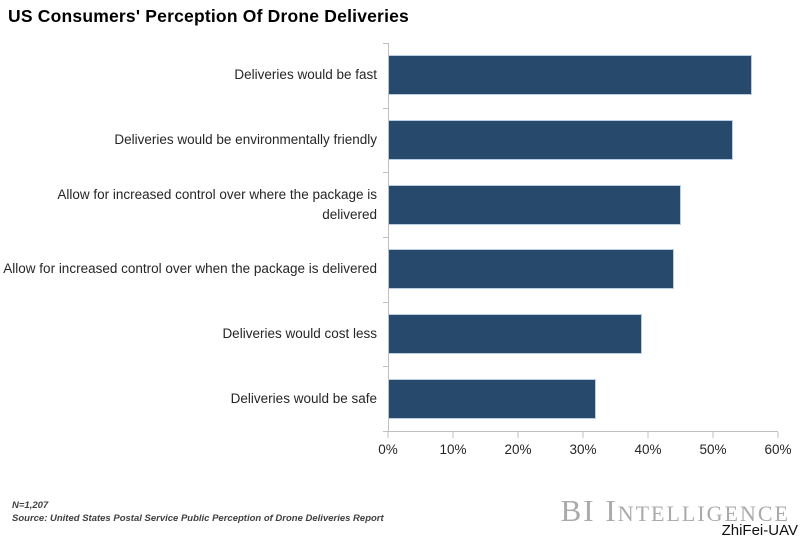 Image resolution: width=800 pixels, height=542 pixels. Describe the element at coordinates (648, 449) in the screenshot. I see `x-axis-tick-label: 40%` at that location.